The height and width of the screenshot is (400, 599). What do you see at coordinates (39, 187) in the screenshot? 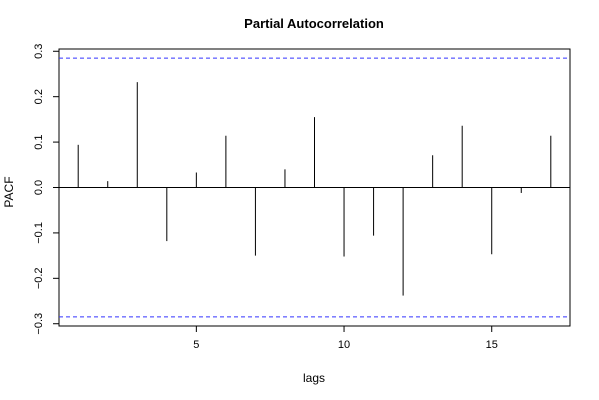
I see `y-tick-label: 0.0` at bounding box center [39, 187].